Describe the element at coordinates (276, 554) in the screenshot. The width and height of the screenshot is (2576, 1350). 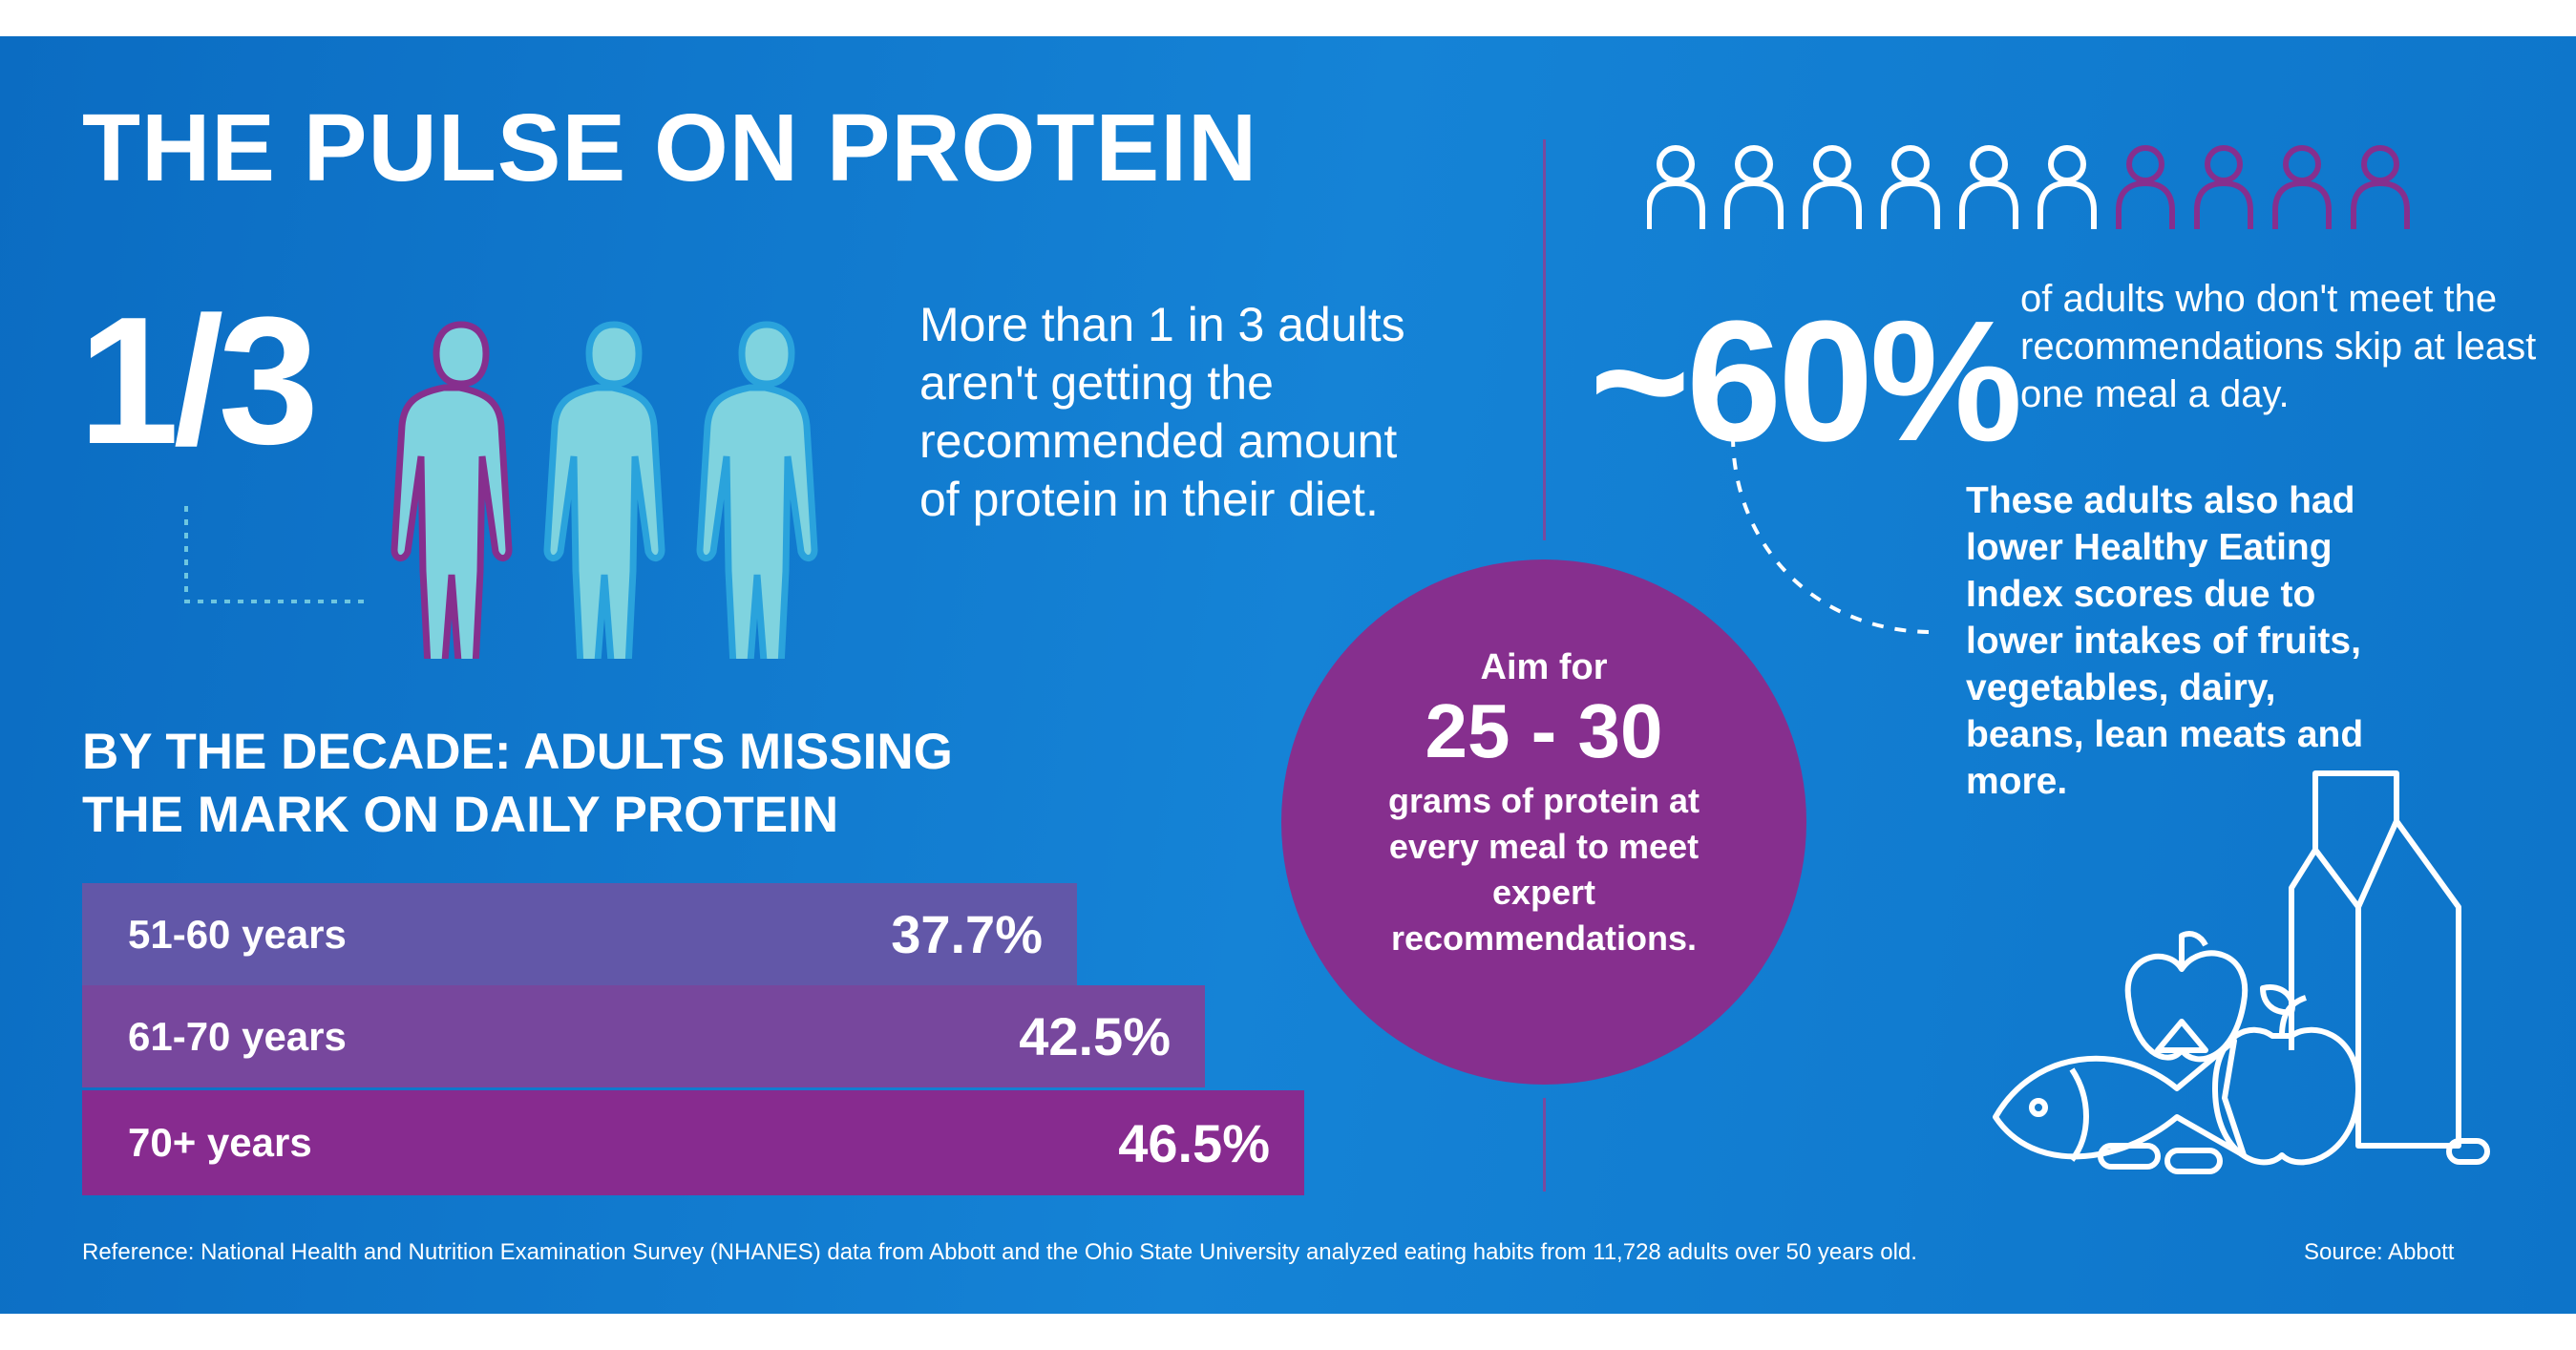
I see `dotted-connector` at that location.